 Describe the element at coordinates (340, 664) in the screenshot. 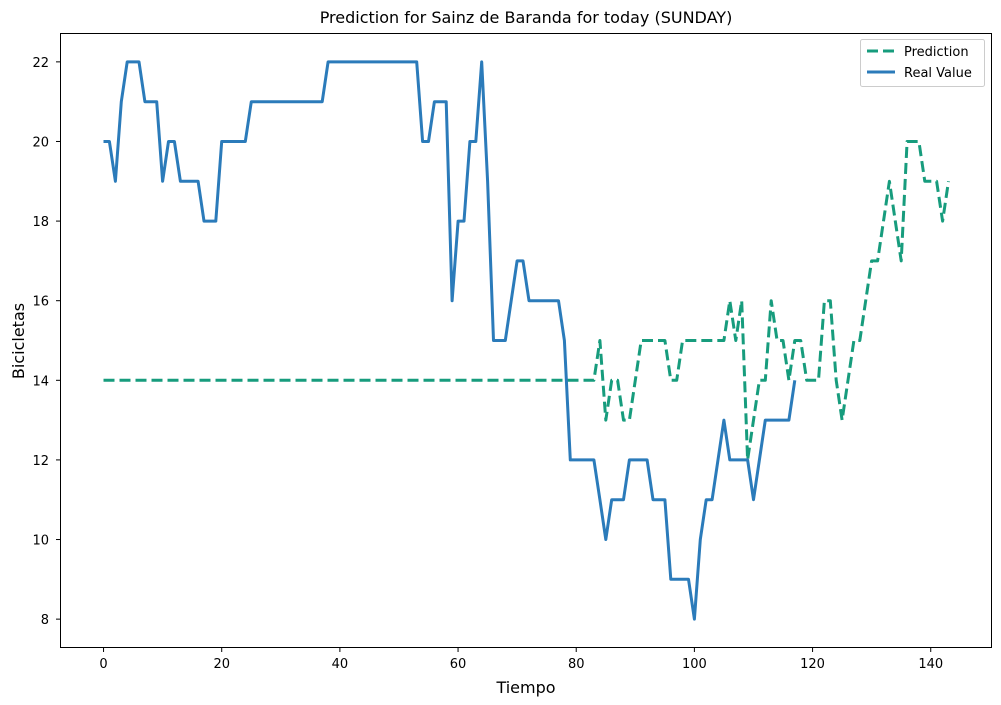

I see `x-tick-label: 40` at that location.